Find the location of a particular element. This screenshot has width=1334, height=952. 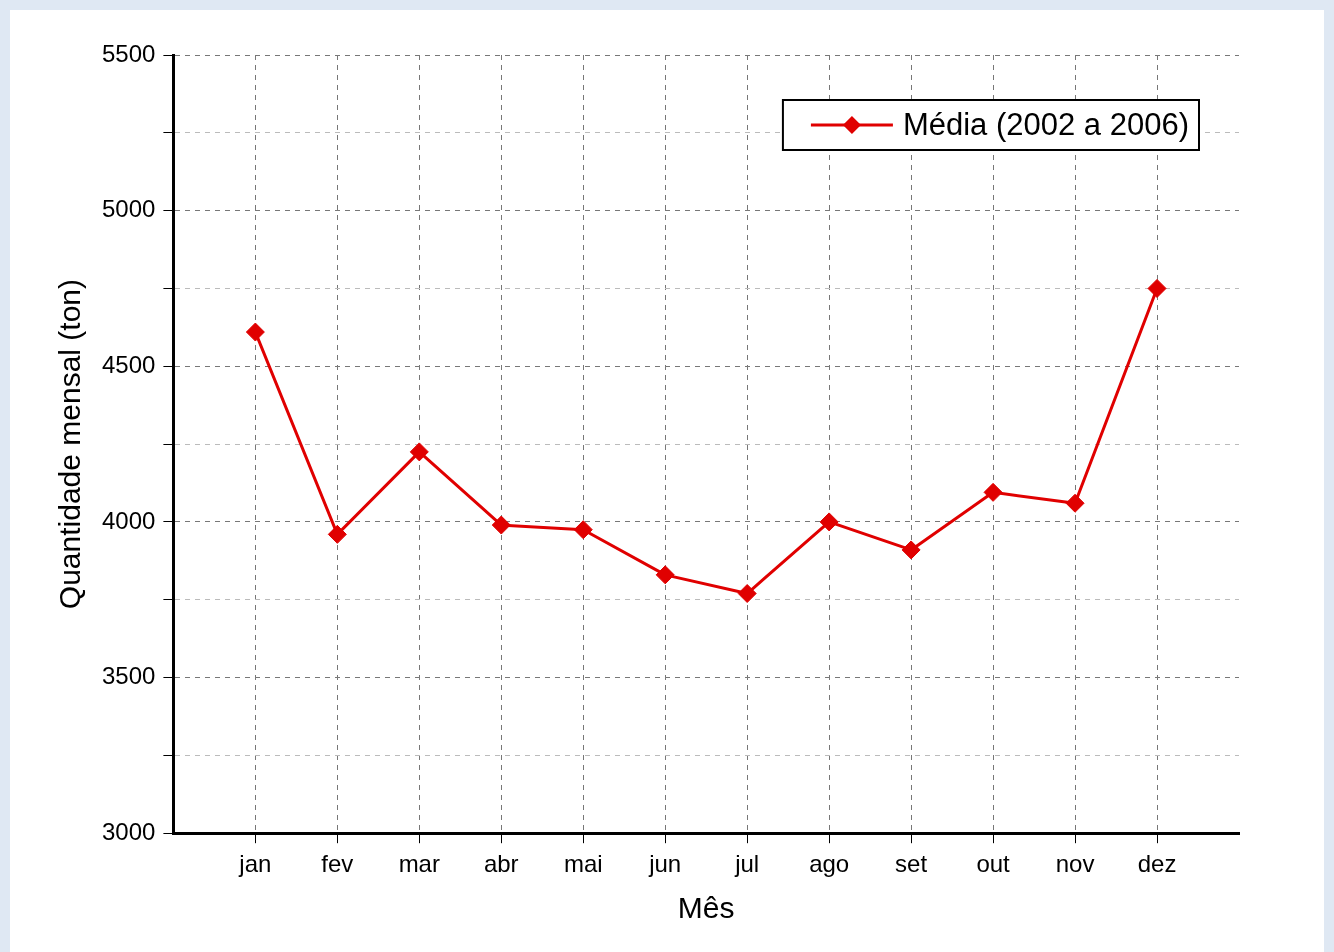

y-tick-label: 3500 is located at coordinates (129, 676).